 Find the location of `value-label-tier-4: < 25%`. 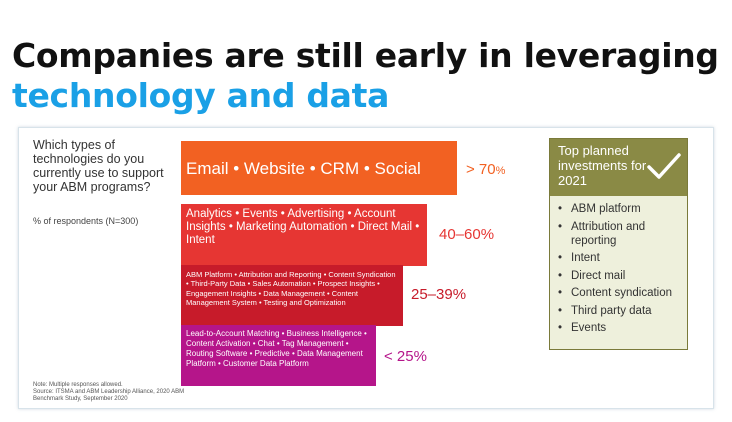

value-label-tier-4: < 25% is located at coordinates (405, 356).